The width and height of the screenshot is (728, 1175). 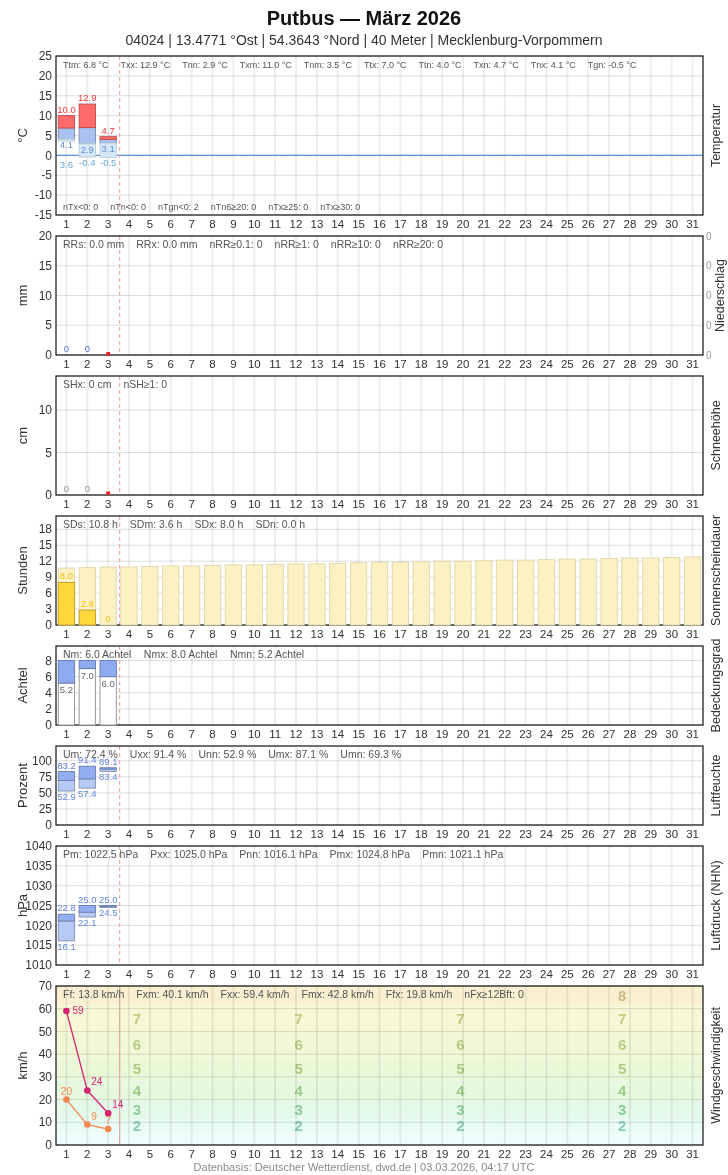 I want to click on annotation: Txn: 4.7 °C, so click(x=496, y=65).